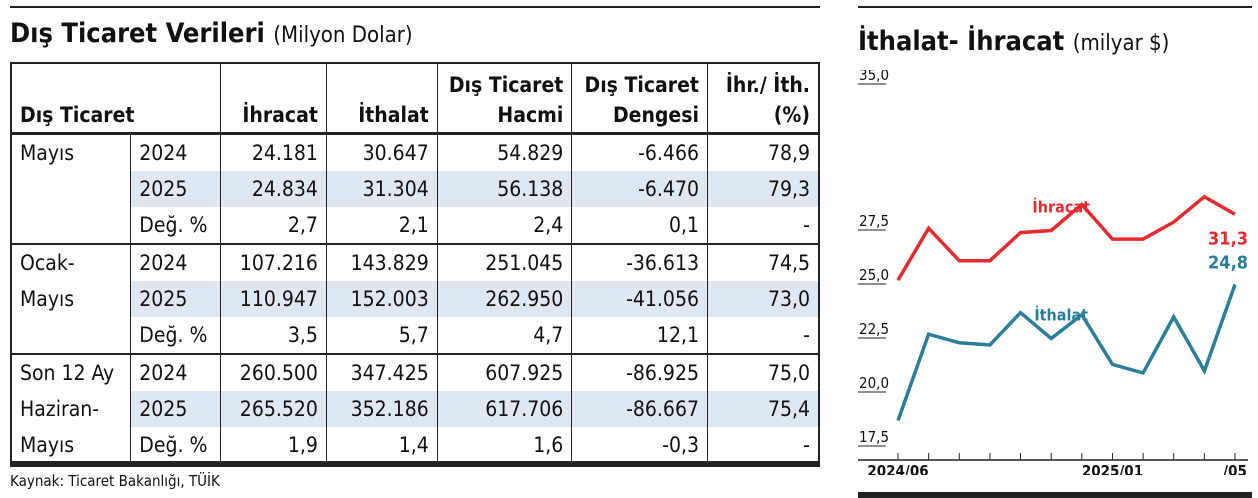 The image size is (1258, 498). What do you see at coordinates (1066, 352) in the screenshot?
I see `series-line-ithalat` at bounding box center [1066, 352].